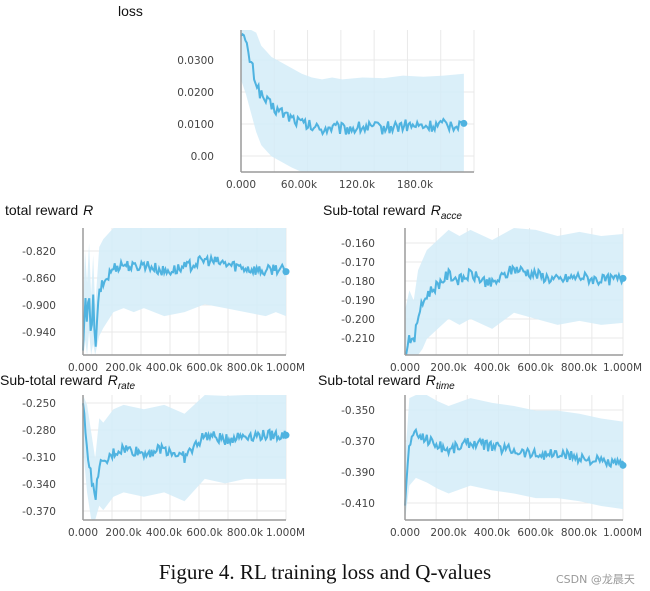  I want to click on panel-title-symbol: Rtime, so click(440, 382).